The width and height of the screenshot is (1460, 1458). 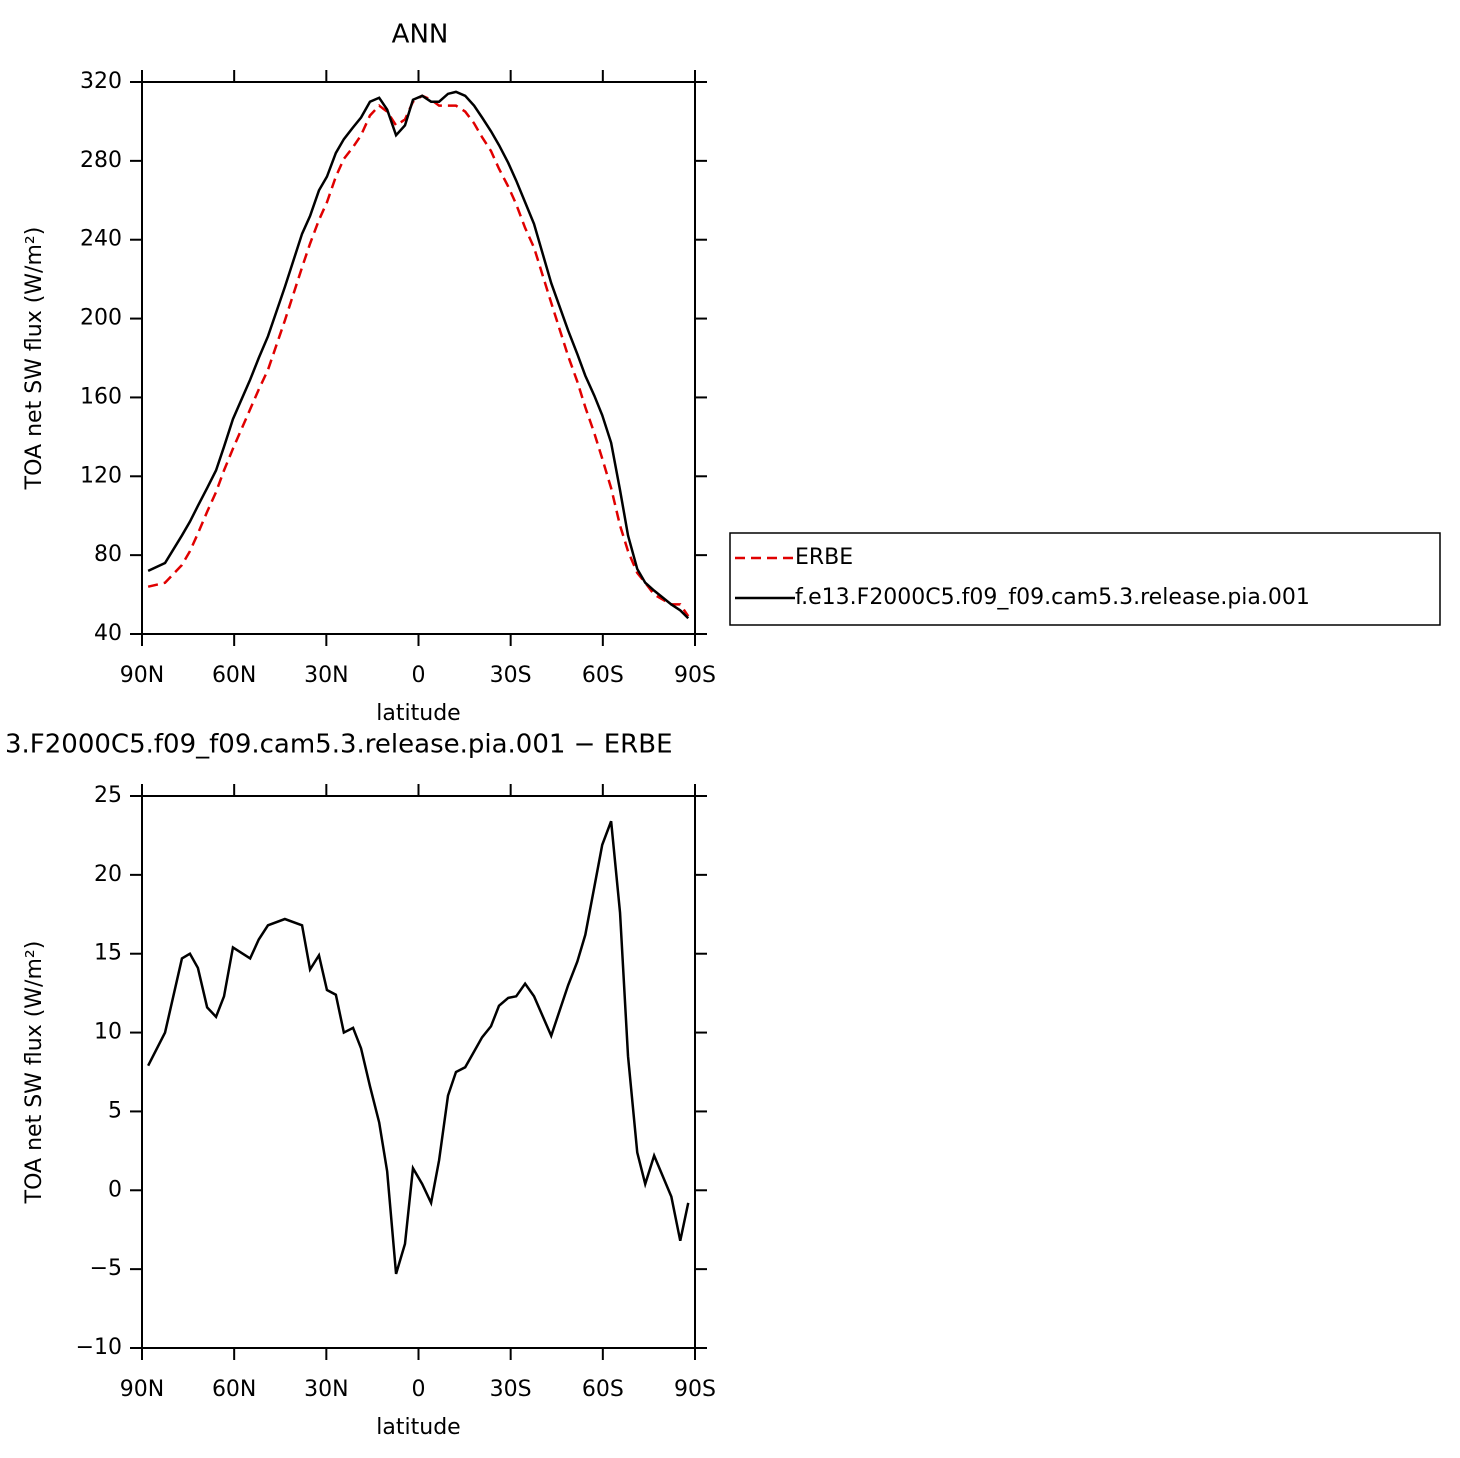 What do you see at coordinates (101, 160) in the screenshot?
I see `y-tick-label: 280` at bounding box center [101, 160].